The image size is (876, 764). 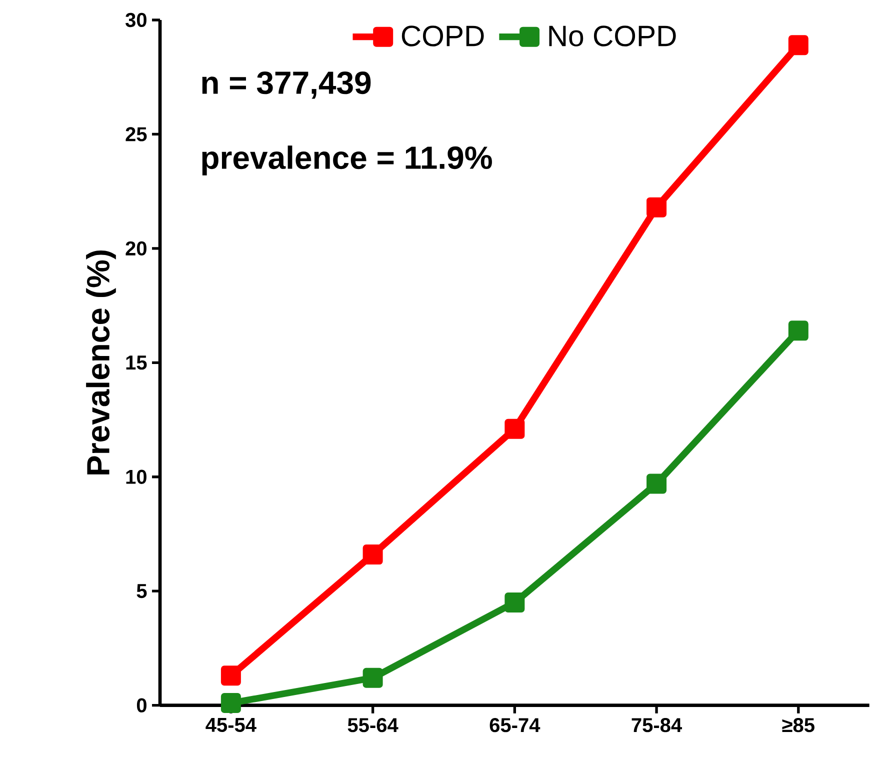 I want to click on x-tick-label: 65-74, so click(x=515, y=725).